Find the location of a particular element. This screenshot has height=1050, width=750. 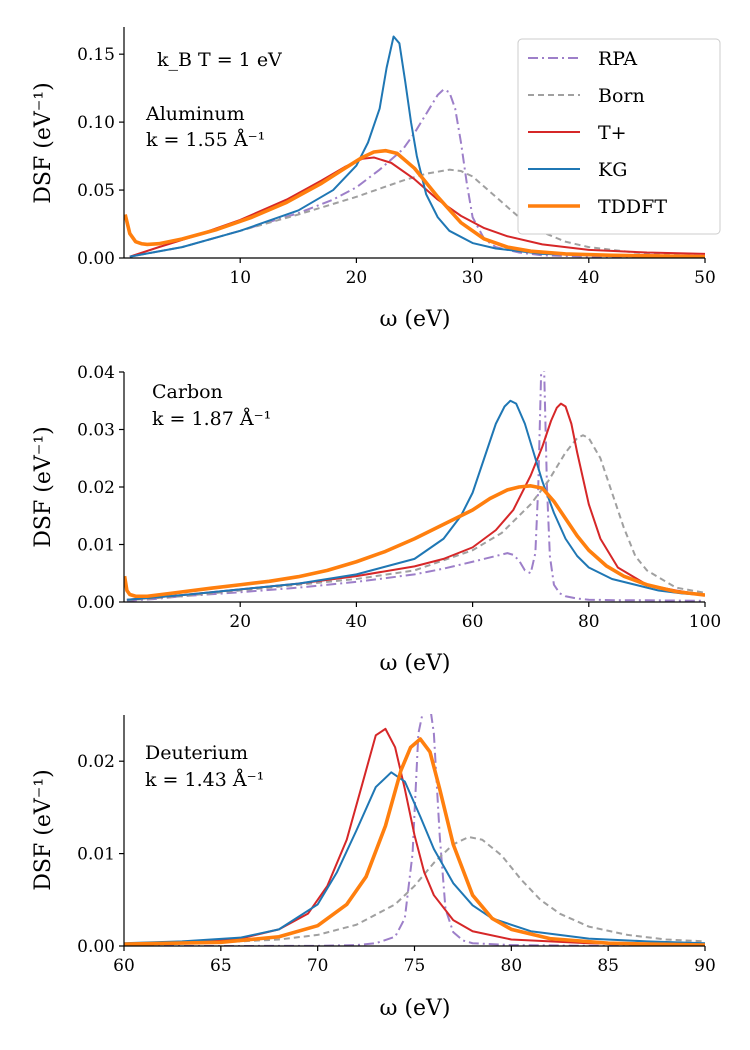

aluminum-series-rpa is located at coordinates (417, 173).